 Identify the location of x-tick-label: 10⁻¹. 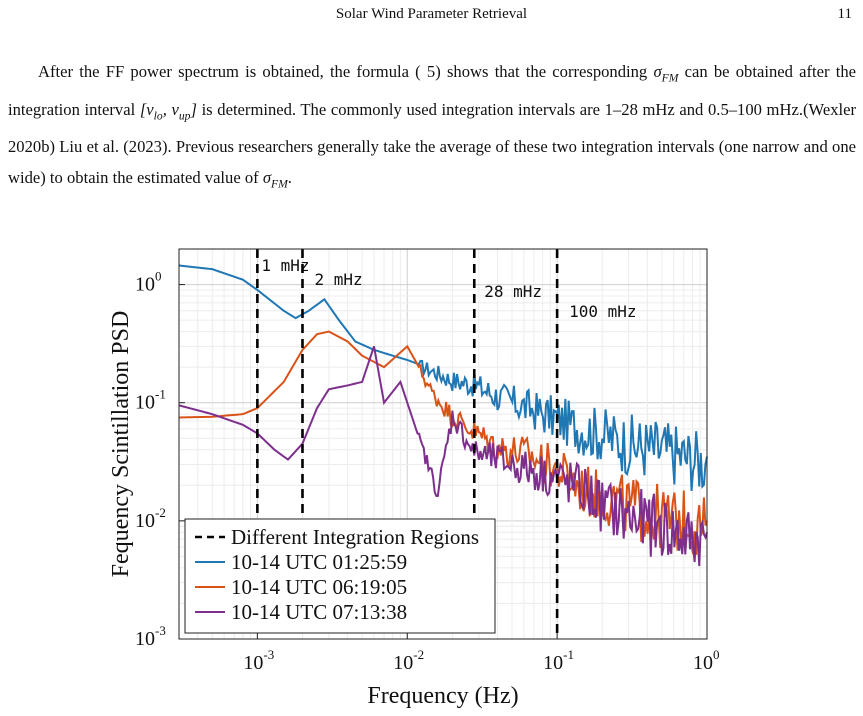
(558, 660).